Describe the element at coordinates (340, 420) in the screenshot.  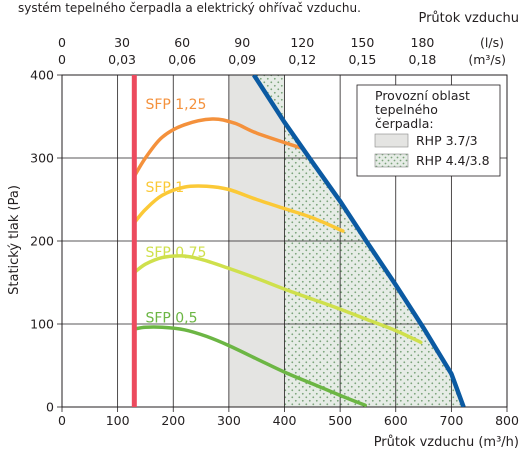
I see `x-tick-label: 500` at that location.